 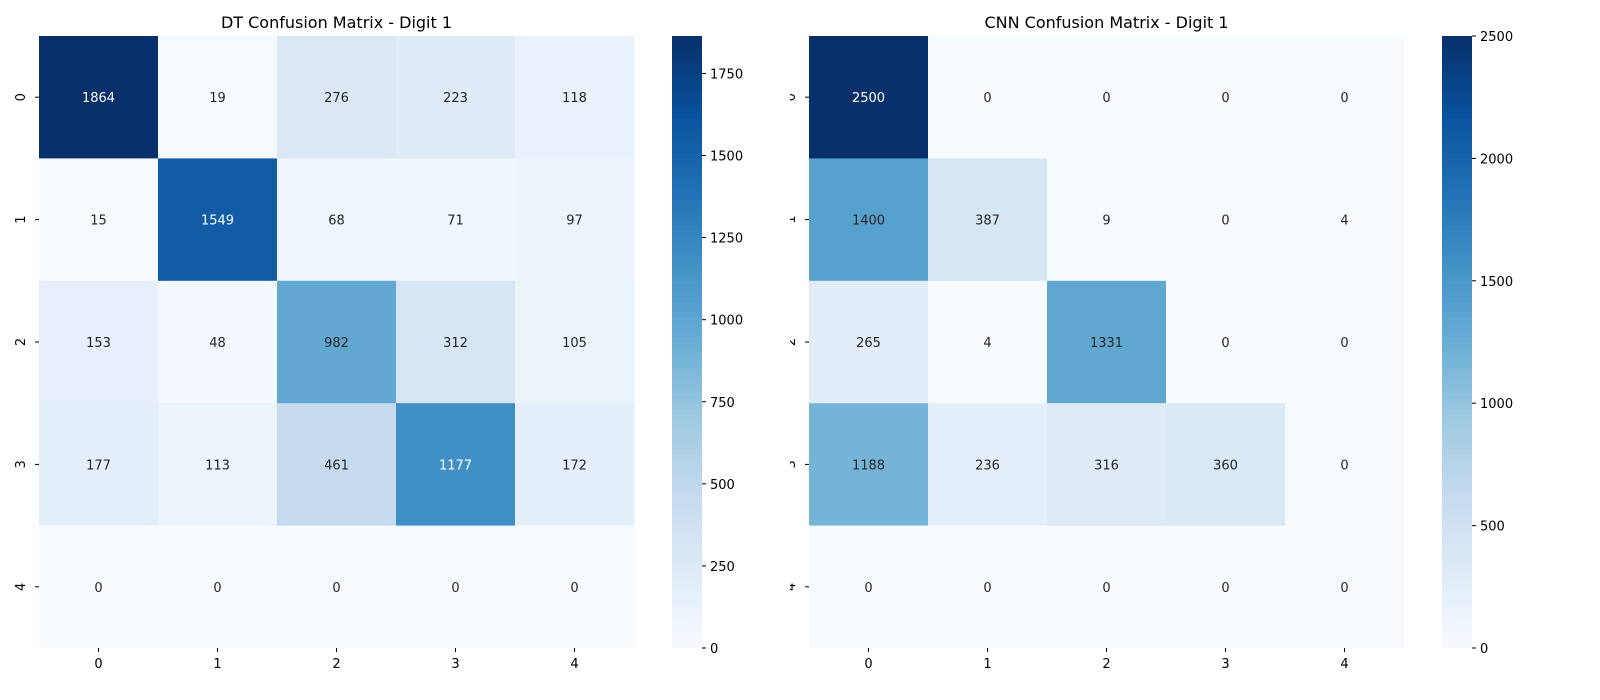 I want to click on cell-value-label: 265, so click(x=868, y=343).